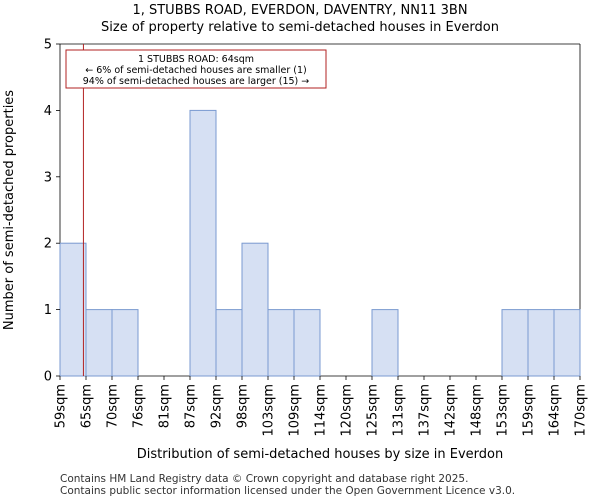 This screenshot has width=600, height=500. I want to click on x-tick-label-131sqm: 131sqm, so click(399, 410).